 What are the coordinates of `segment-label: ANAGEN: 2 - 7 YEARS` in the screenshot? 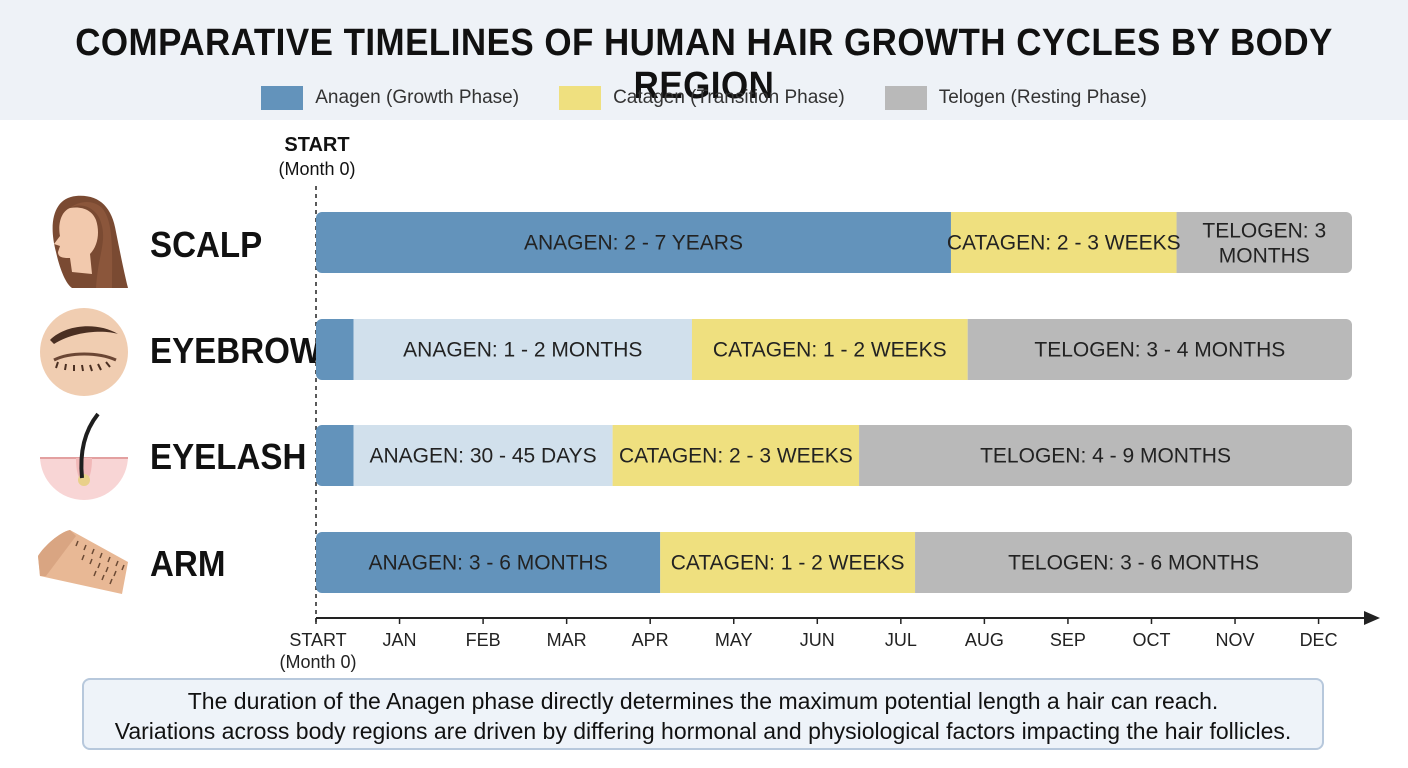 It's located at (633, 243).